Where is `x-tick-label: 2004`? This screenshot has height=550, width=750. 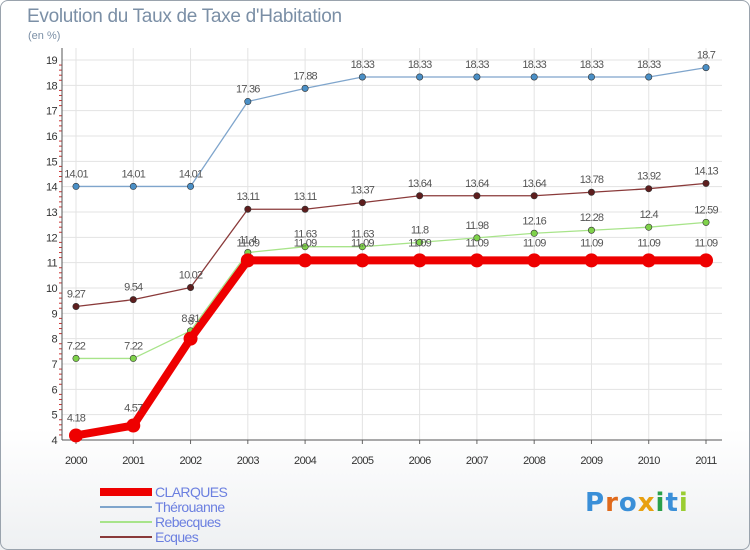 x-tick-label: 2004 is located at coordinates (305, 461).